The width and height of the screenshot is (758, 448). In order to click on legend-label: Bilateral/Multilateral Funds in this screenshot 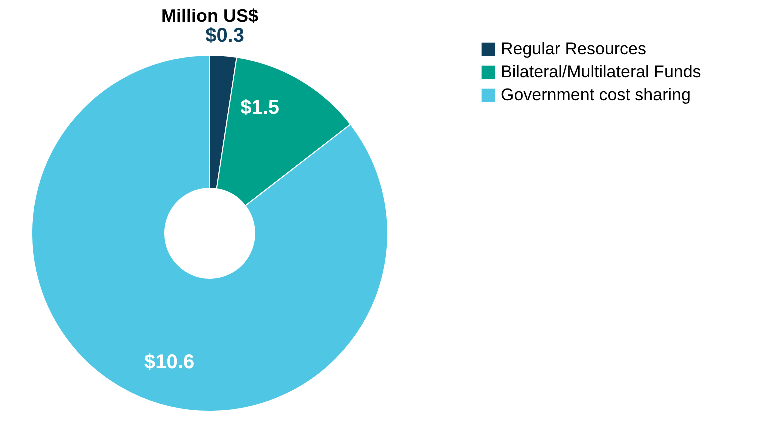, I will do `click(601, 72)`.